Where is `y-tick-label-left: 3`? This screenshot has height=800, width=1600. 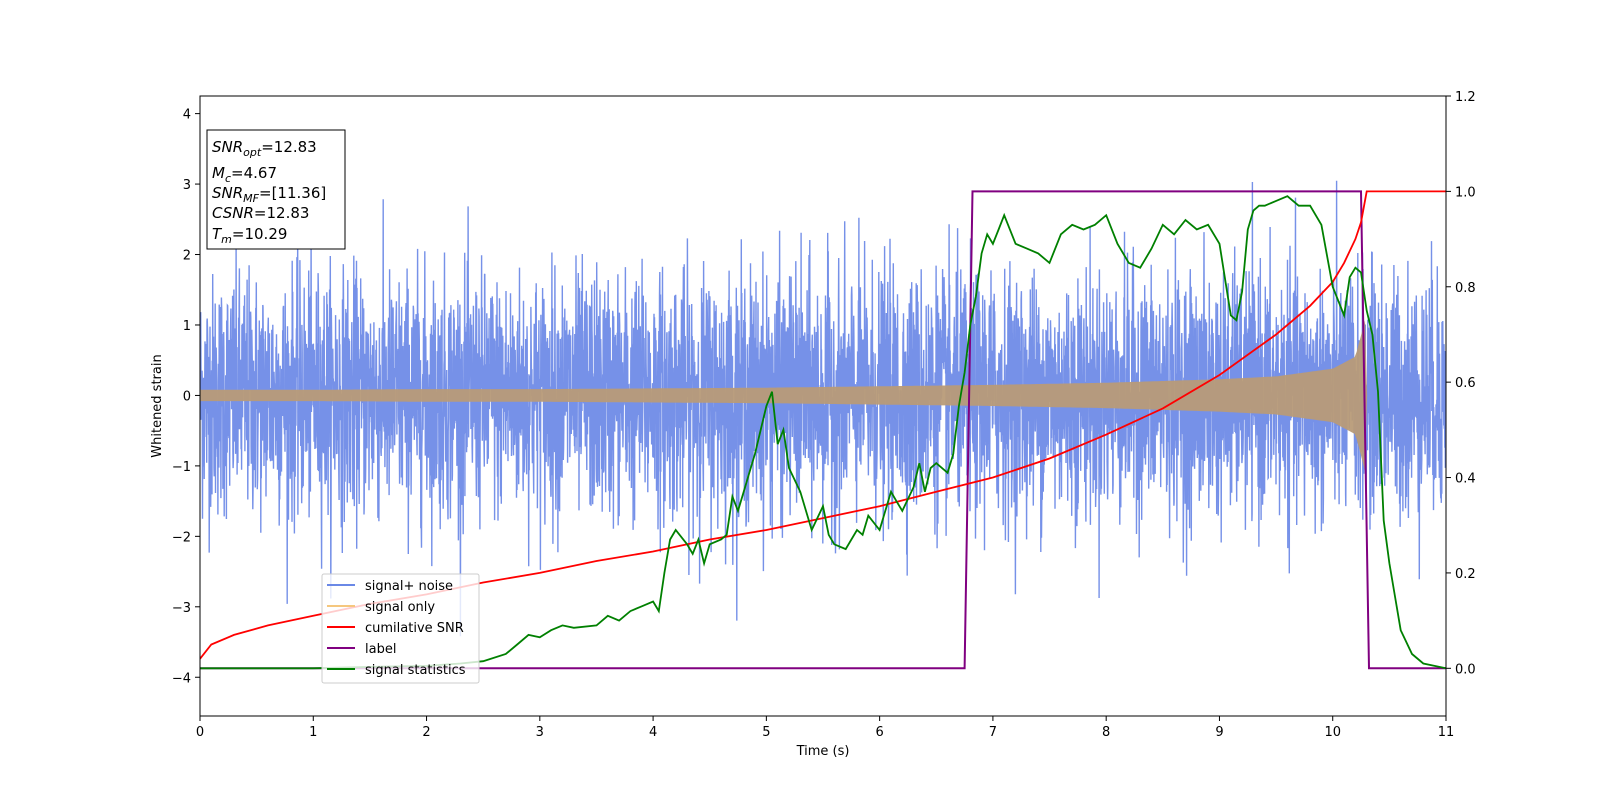 y-tick-label-left: 3 is located at coordinates (187, 185).